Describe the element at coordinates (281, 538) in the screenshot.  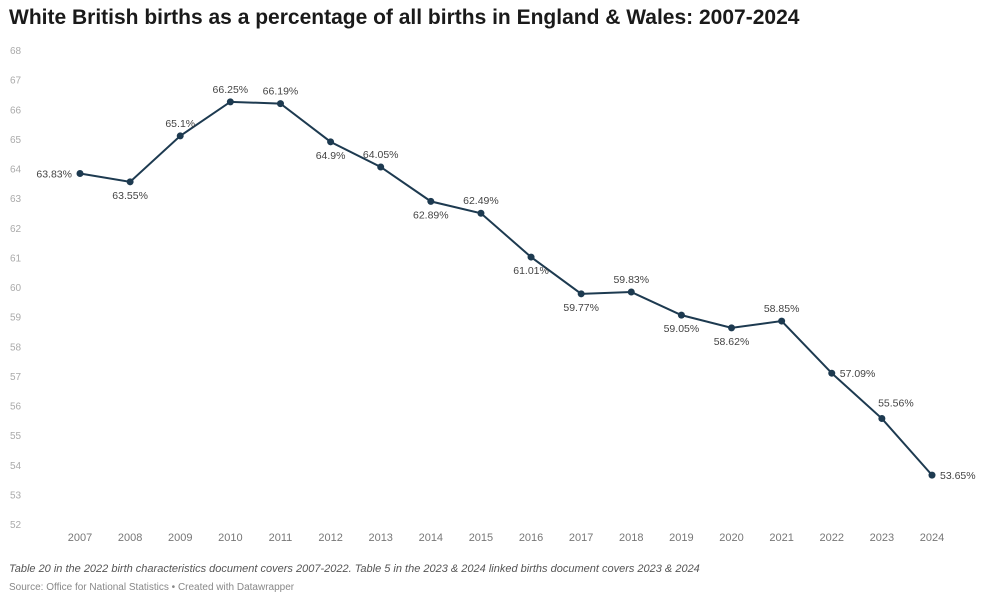
I see `x-tick-label: 2011` at that location.